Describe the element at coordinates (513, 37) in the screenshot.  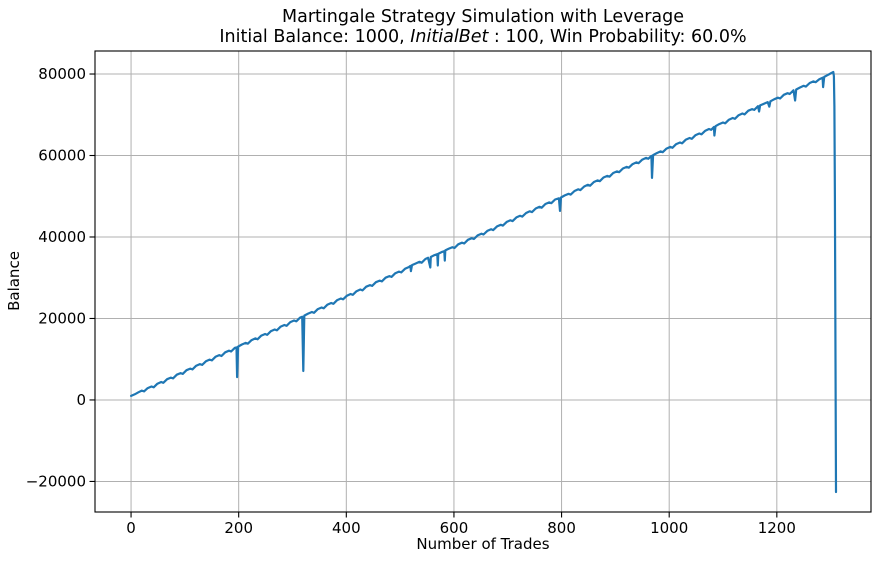
I see `subtitle-math-upright: : 100` at that location.